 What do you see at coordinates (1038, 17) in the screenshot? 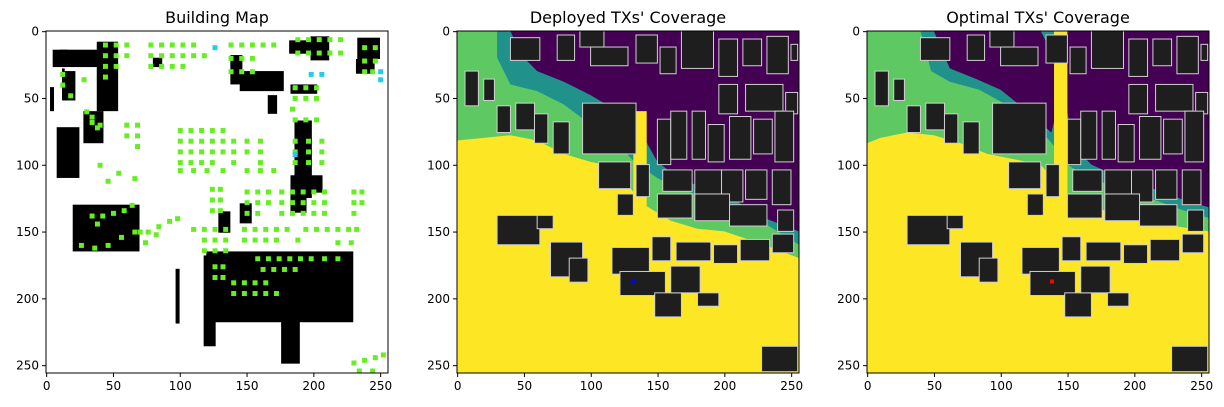
I see `chart-title: Optimal TXs' Coverage` at bounding box center [1038, 17].